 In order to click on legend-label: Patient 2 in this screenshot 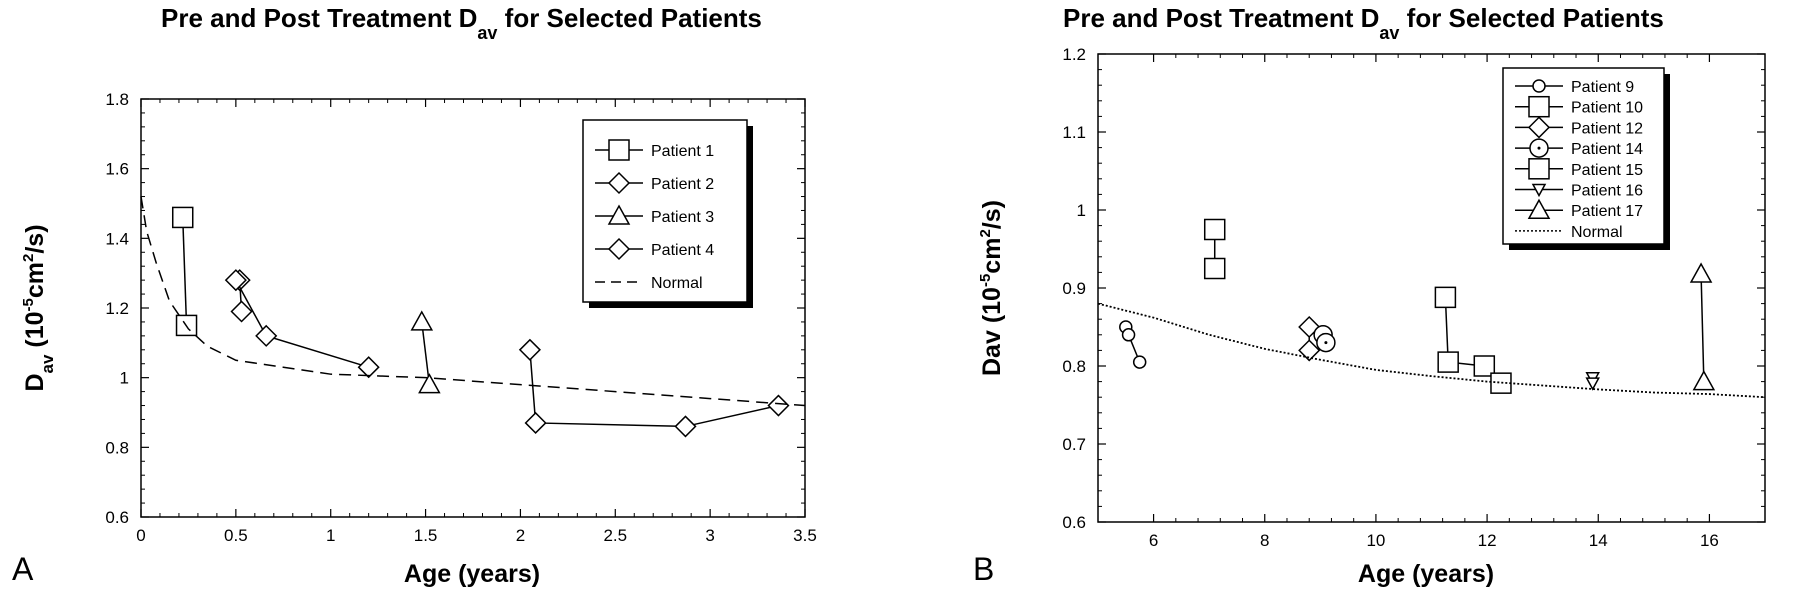, I will do `click(682, 184)`.